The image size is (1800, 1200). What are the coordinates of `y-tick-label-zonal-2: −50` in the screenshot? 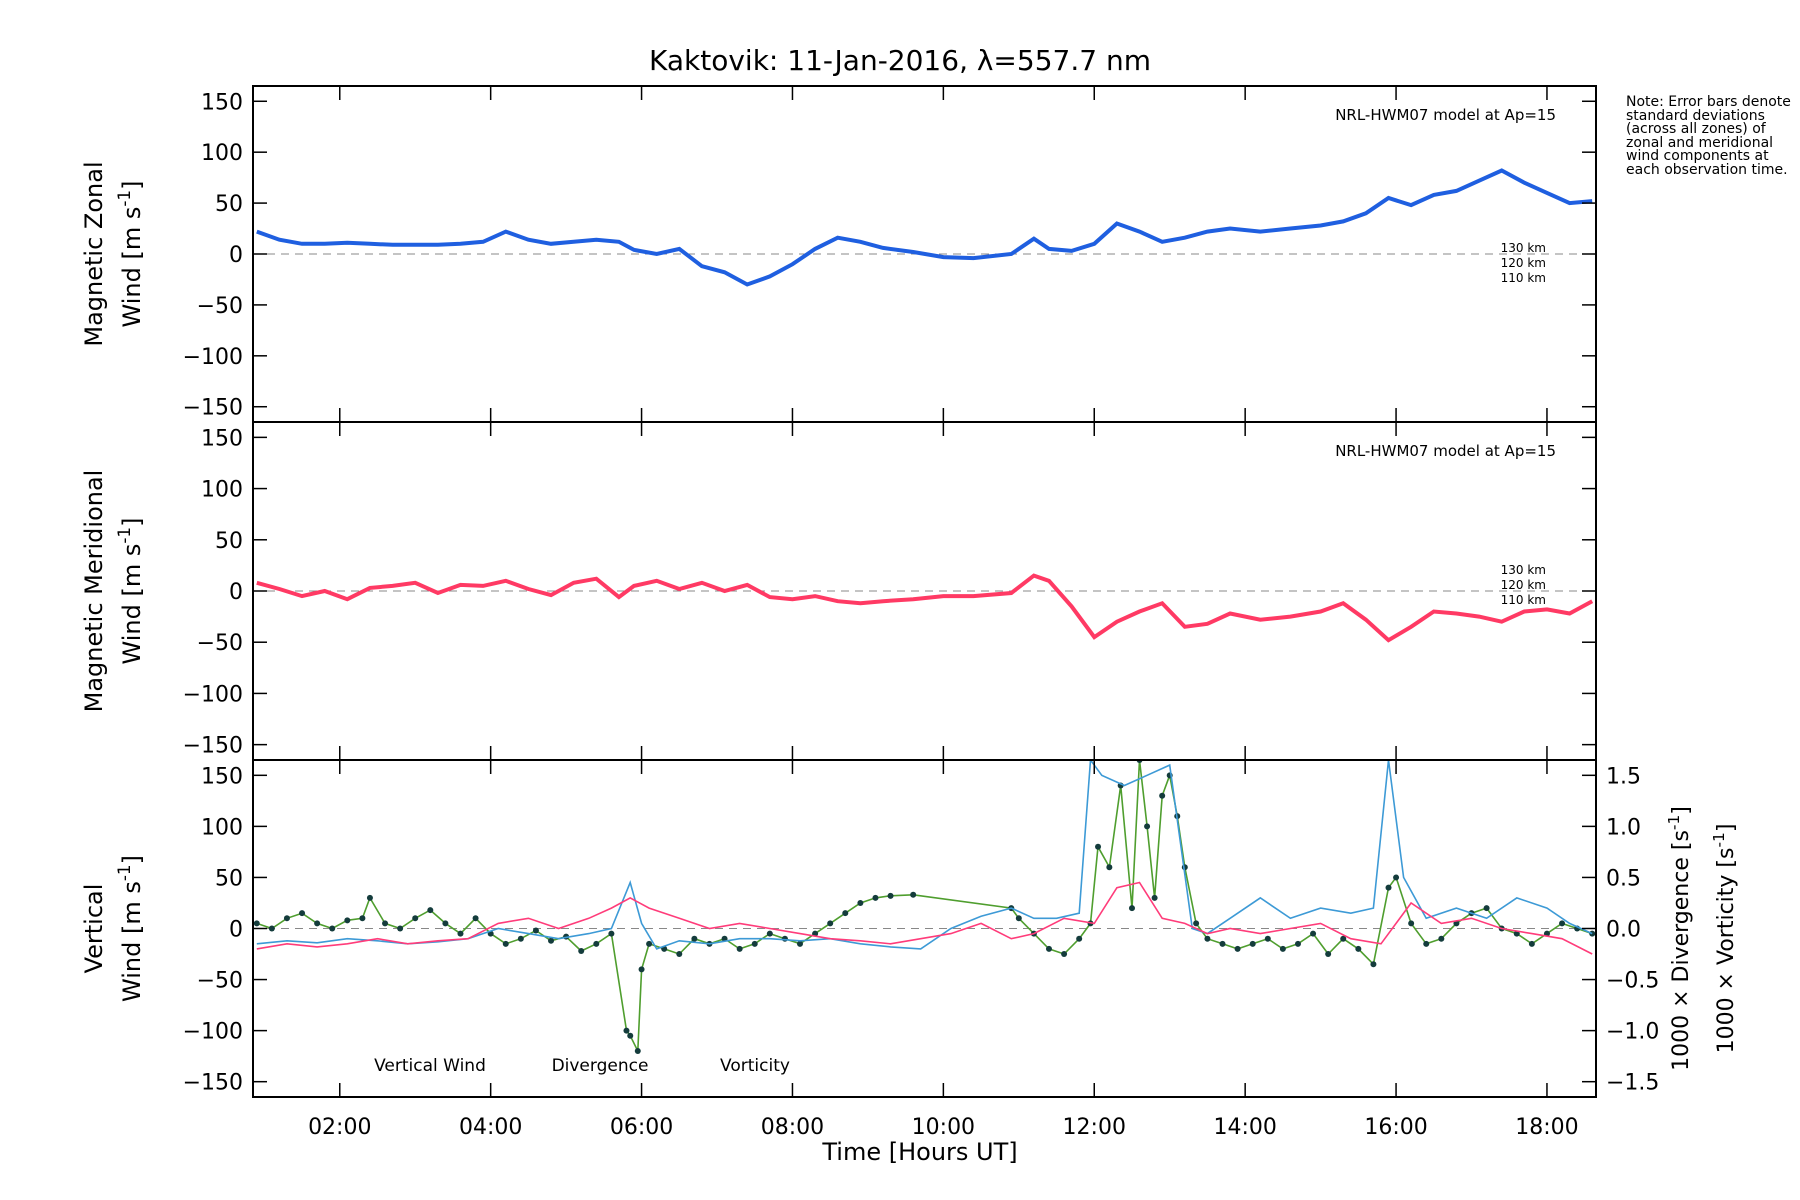 It's located at (220, 306).